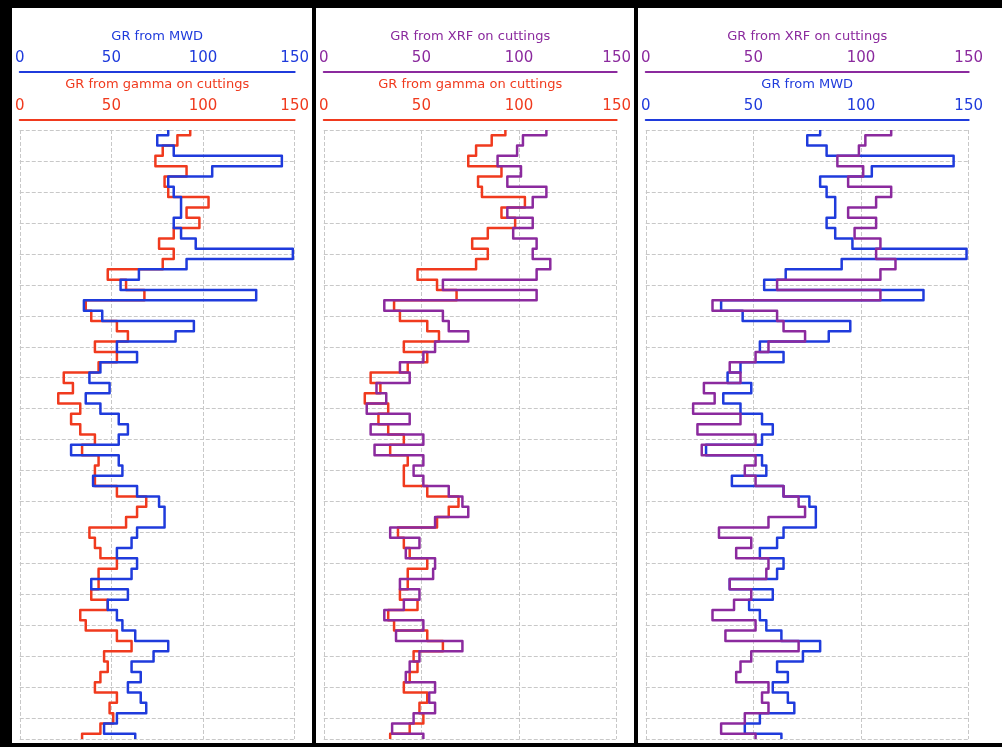 The width and height of the screenshot is (1002, 747). Describe the element at coordinates (157, 35) in the screenshot. I see `x2-axis-title: GR from MWD` at that location.